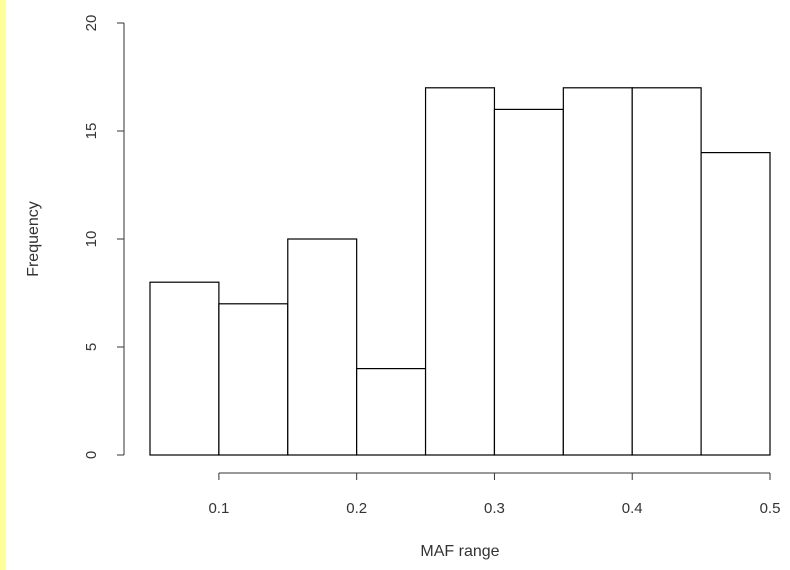 This screenshot has width=790, height=570. What do you see at coordinates (218, 508) in the screenshot?
I see `x-tick-label: 0.1` at bounding box center [218, 508].